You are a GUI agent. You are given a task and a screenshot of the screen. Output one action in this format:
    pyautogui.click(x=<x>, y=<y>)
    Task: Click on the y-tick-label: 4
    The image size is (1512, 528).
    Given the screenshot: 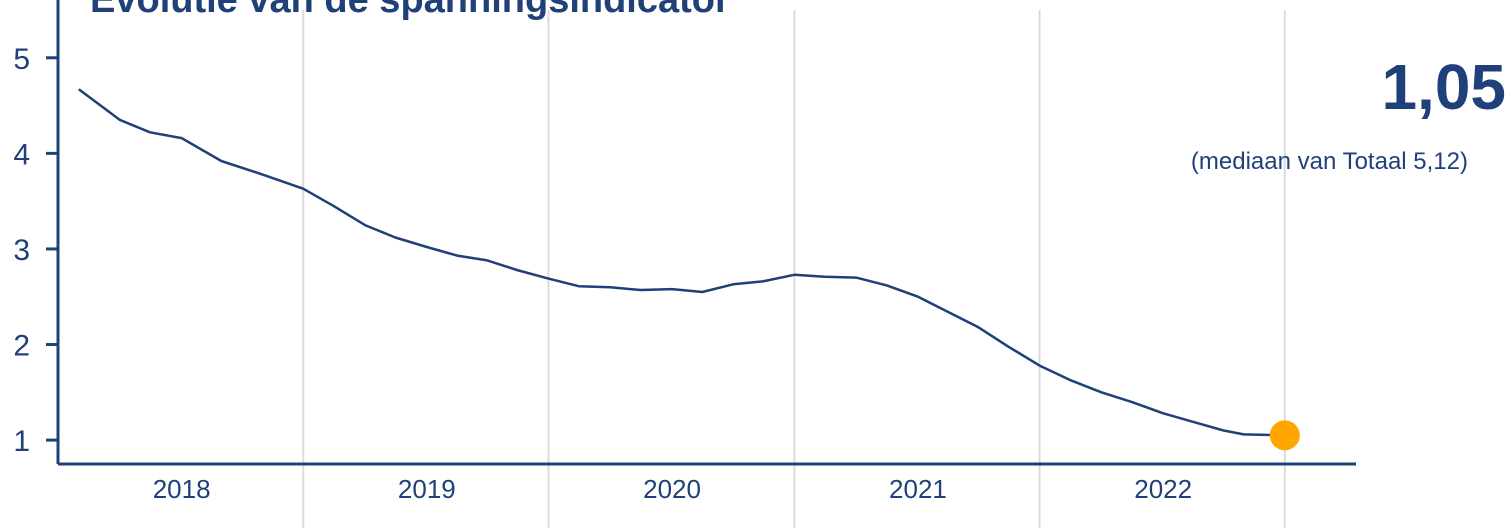 What is the action you would take?
    pyautogui.click(x=21, y=154)
    